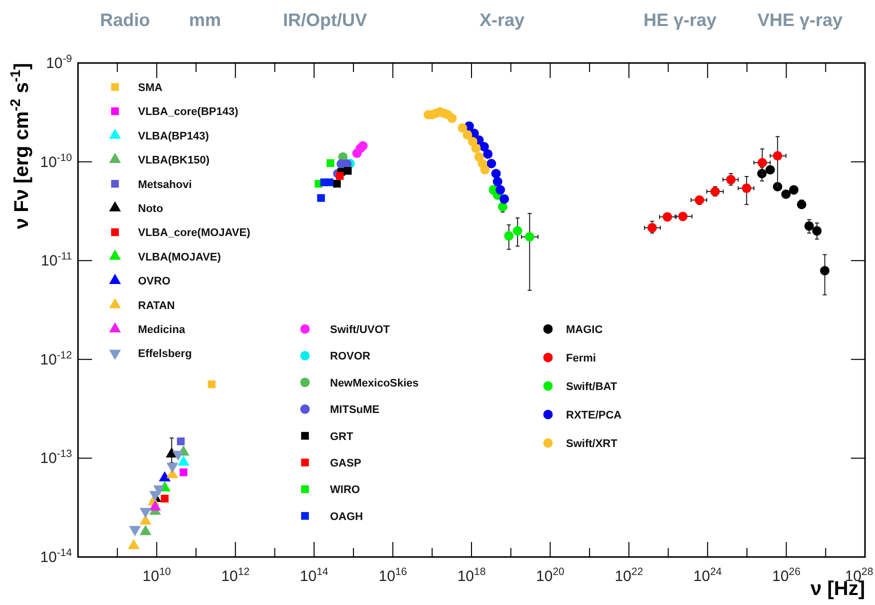 The image size is (875, 605). I want to click on legend-label: Swift/UVOT, so click(360, 330).